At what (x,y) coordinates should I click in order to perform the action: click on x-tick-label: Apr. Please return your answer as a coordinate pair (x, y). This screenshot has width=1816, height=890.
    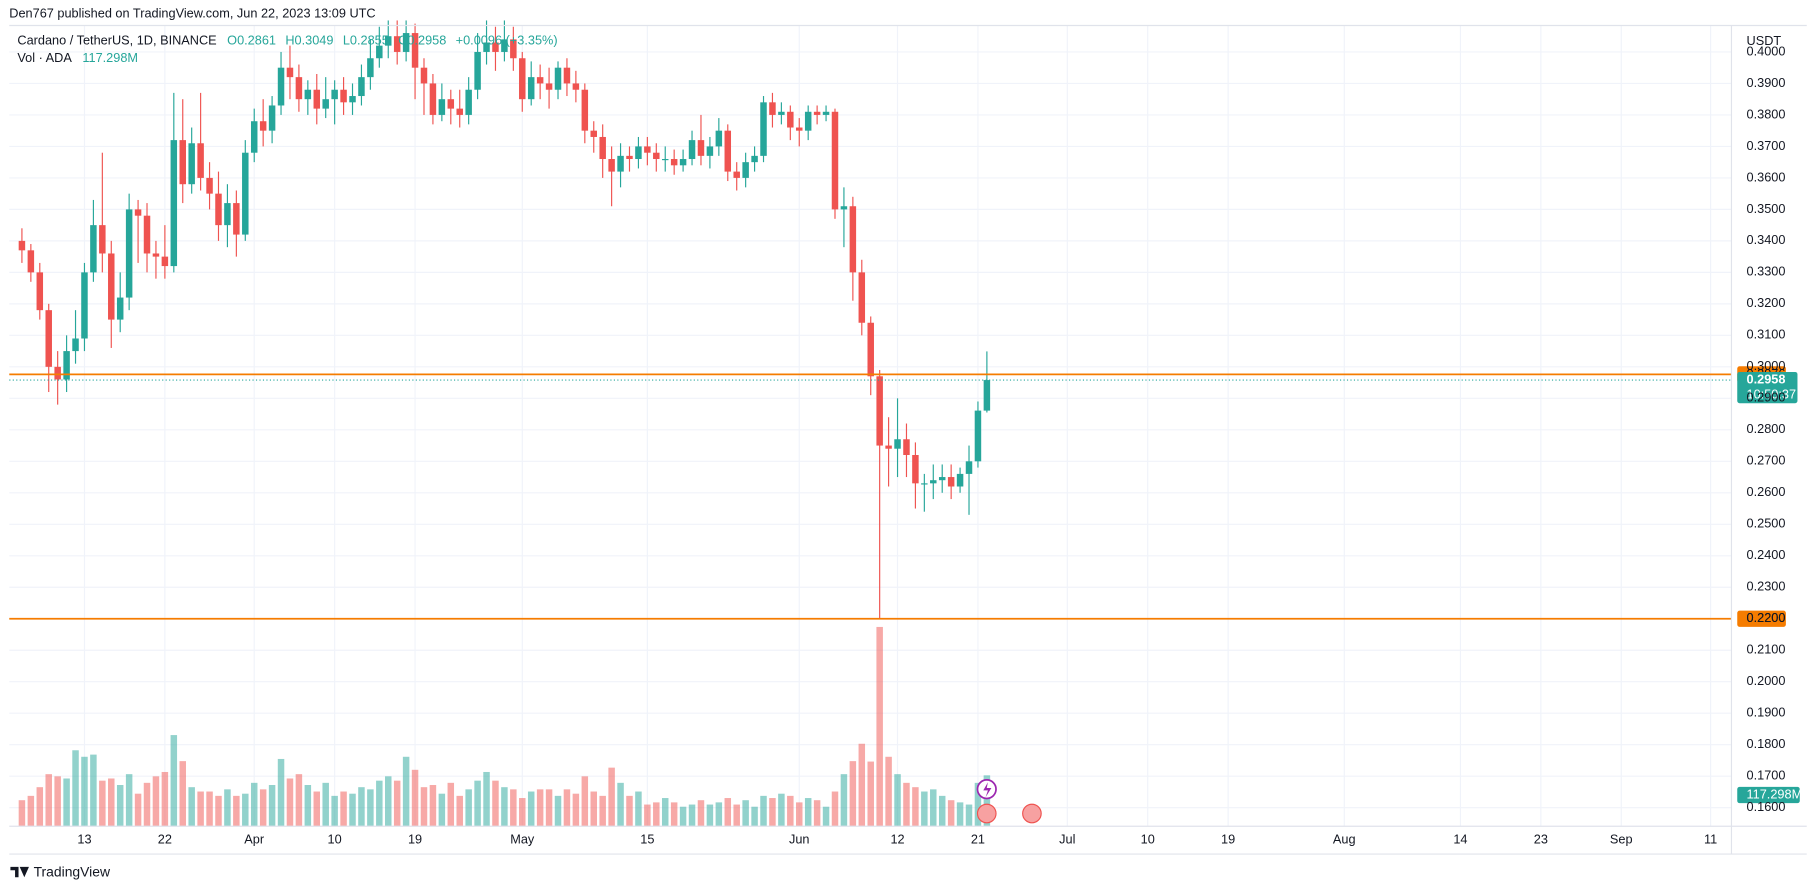
    Looking at the image, I should click on (254, 839).